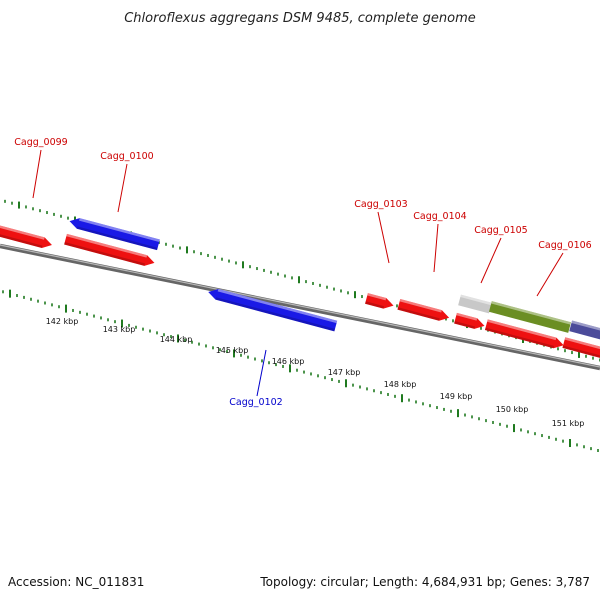 This screenshot has width=600, height=600. I want to click on gene-label: Cagg_0099, so click(40, 142).